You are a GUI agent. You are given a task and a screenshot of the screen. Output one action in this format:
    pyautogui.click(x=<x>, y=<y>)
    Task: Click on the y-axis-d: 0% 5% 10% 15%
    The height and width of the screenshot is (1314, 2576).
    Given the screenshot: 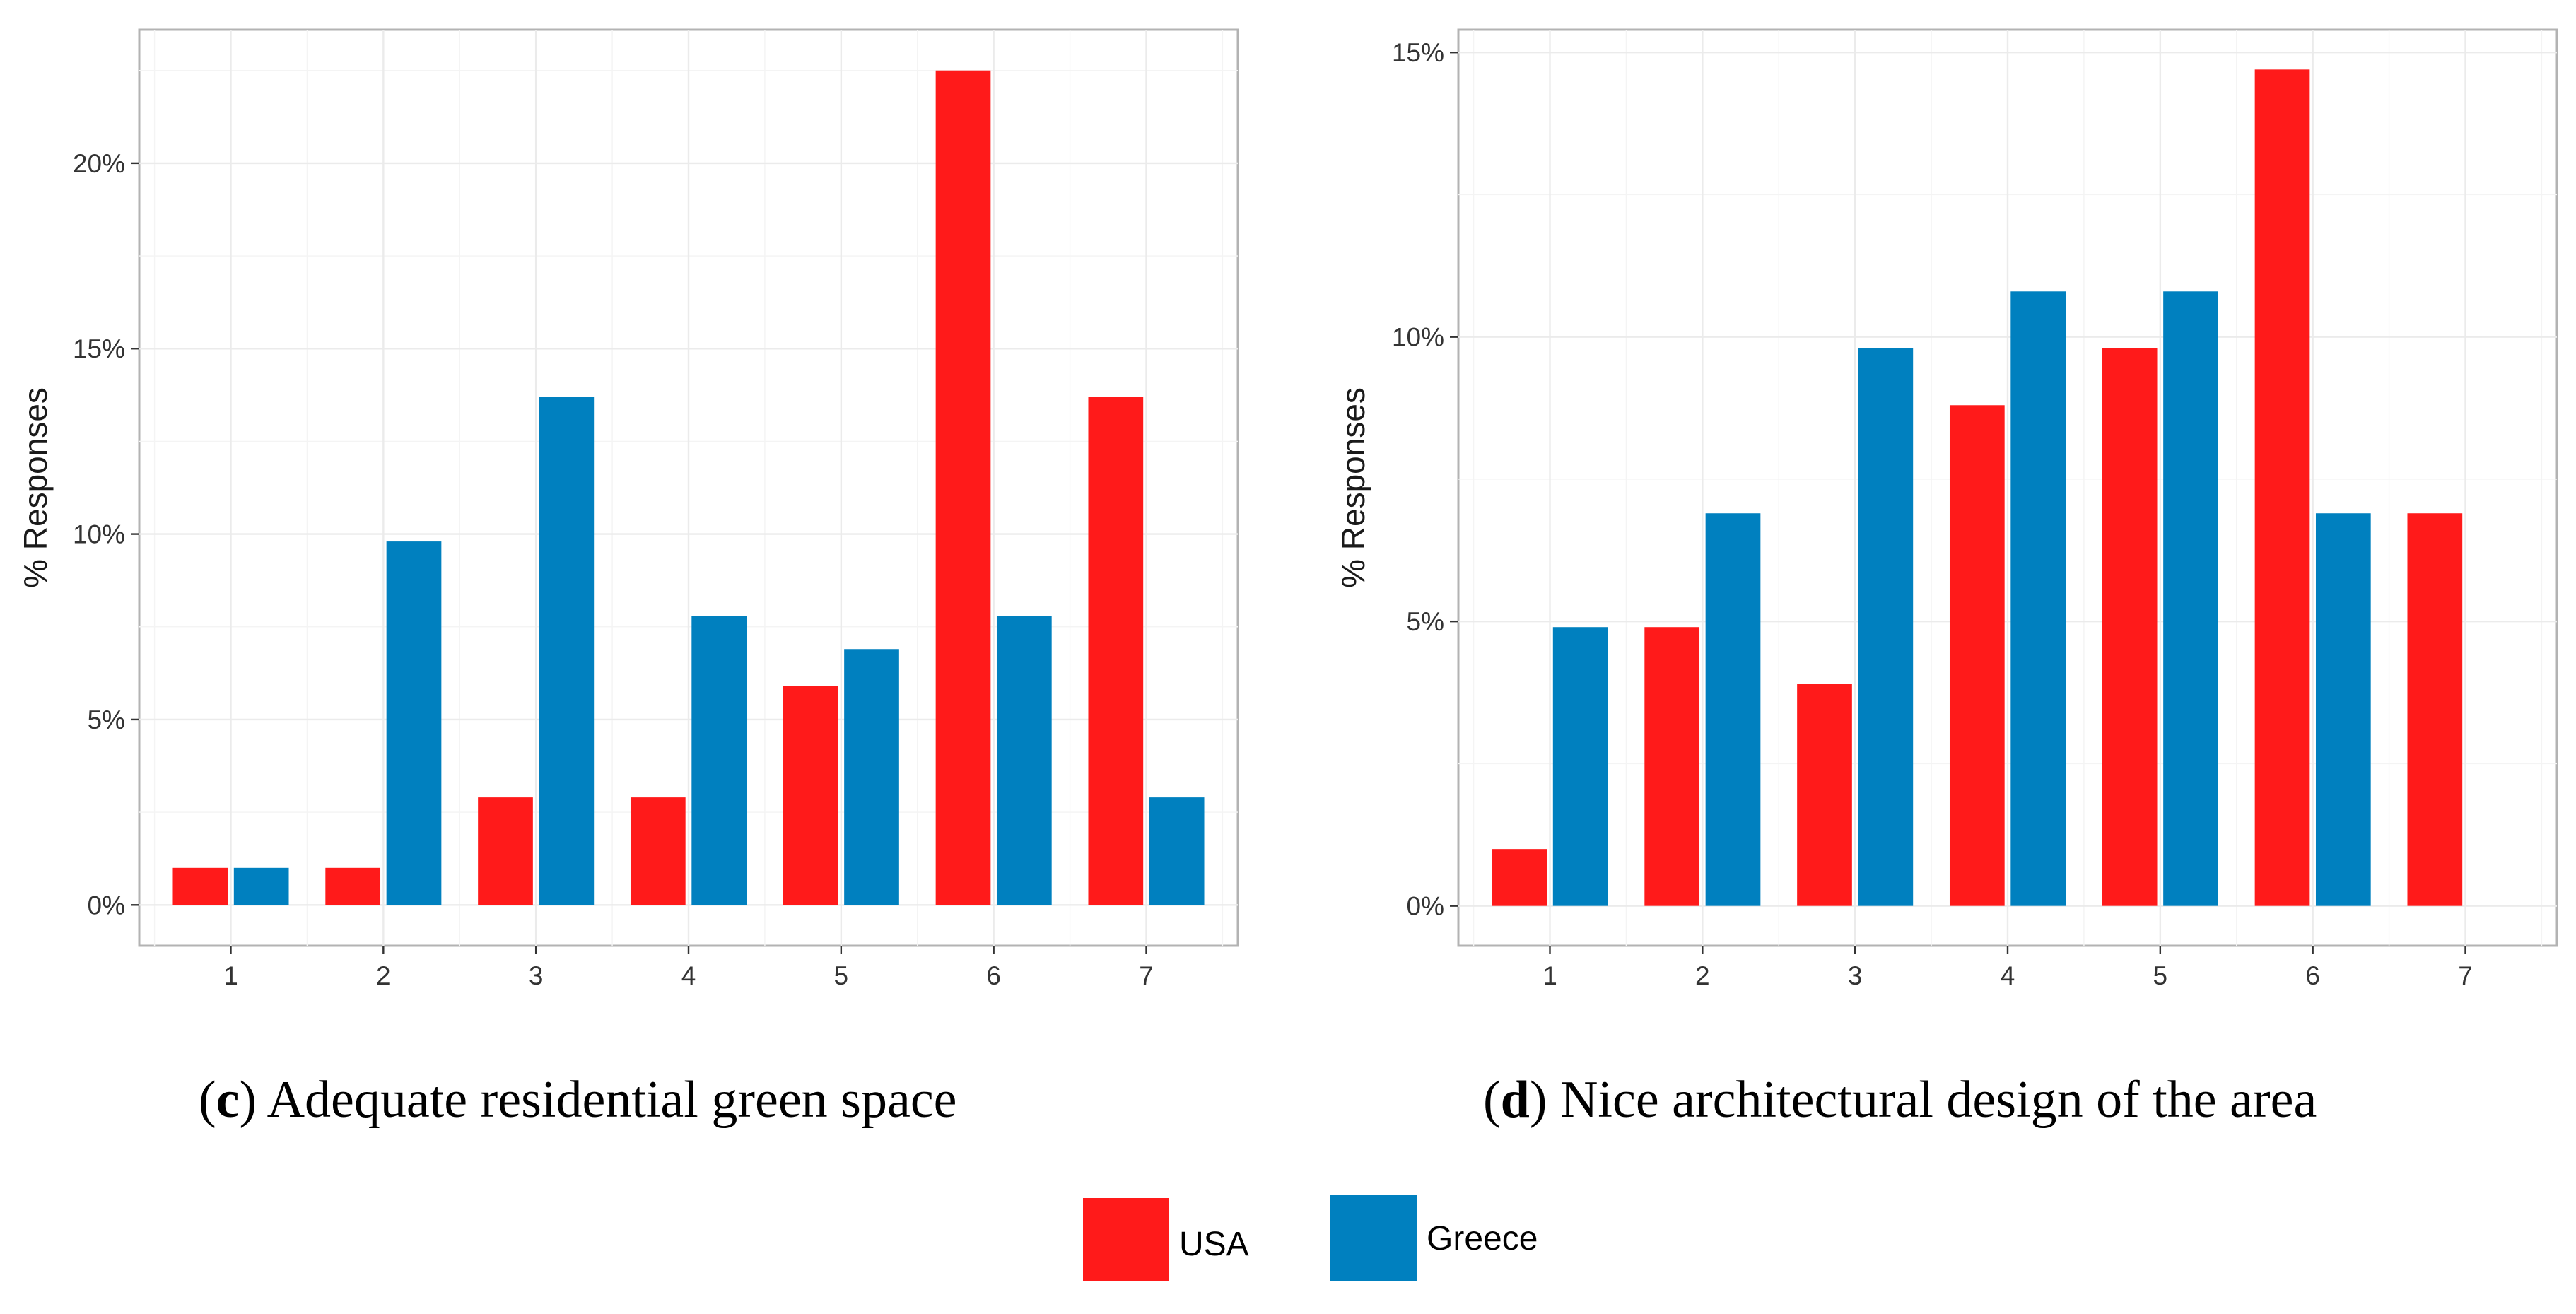 What is the action you would take?
    pyautogui.click(x=1425, y=479)
    